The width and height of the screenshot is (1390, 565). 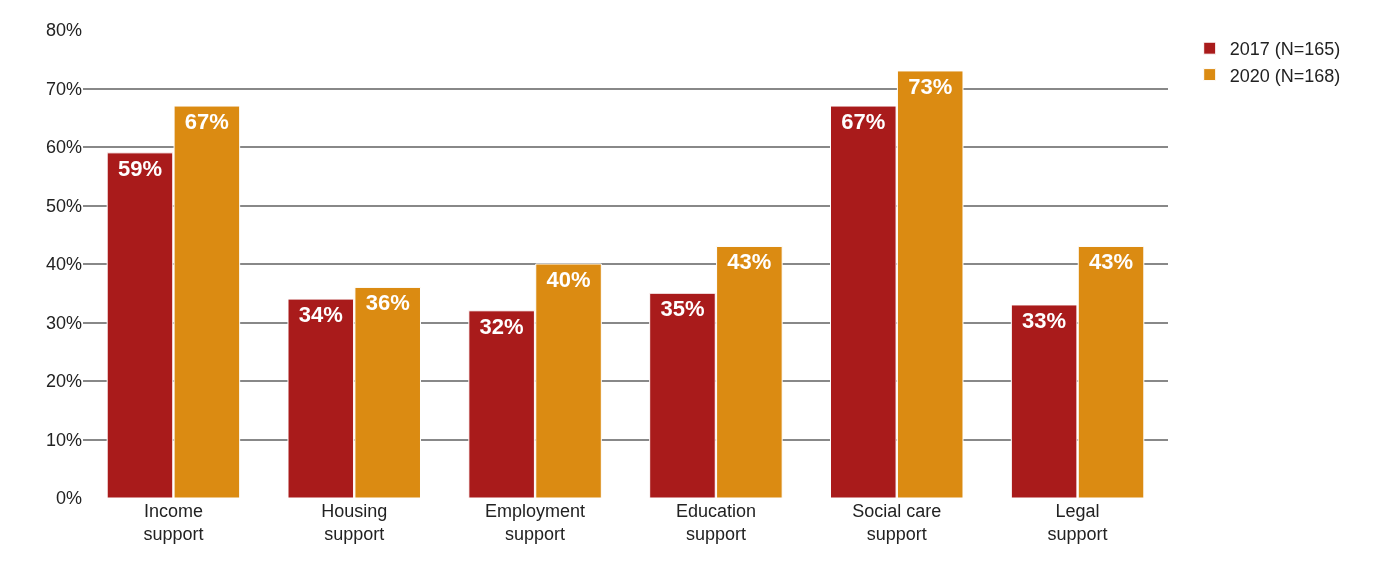 I want to click on data-label: 32%, so click(x=501, y=326).